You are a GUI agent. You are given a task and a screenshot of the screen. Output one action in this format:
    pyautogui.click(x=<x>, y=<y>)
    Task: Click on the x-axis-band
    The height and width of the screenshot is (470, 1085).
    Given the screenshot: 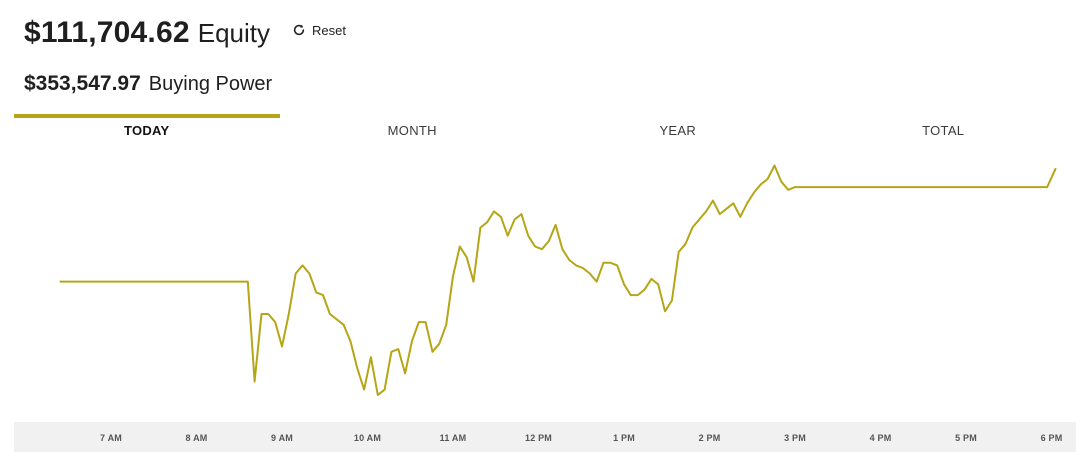 What is the action you would take?
    pyautogui.click(x=545, y=437)
    